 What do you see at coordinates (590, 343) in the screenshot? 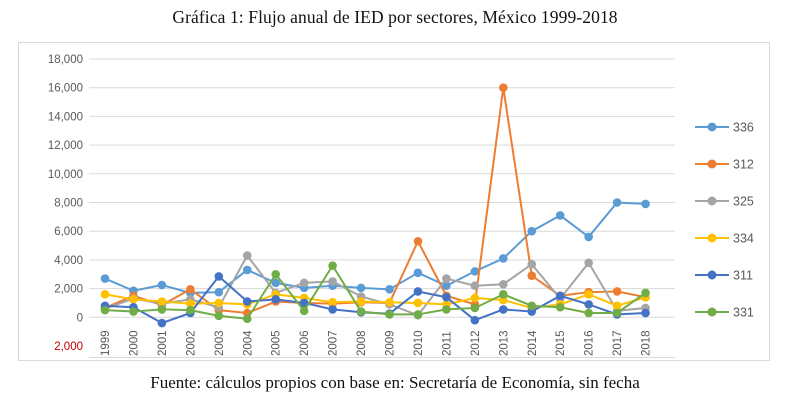
I see `x-tick-label: 2016` at bounding box center [590, 343].